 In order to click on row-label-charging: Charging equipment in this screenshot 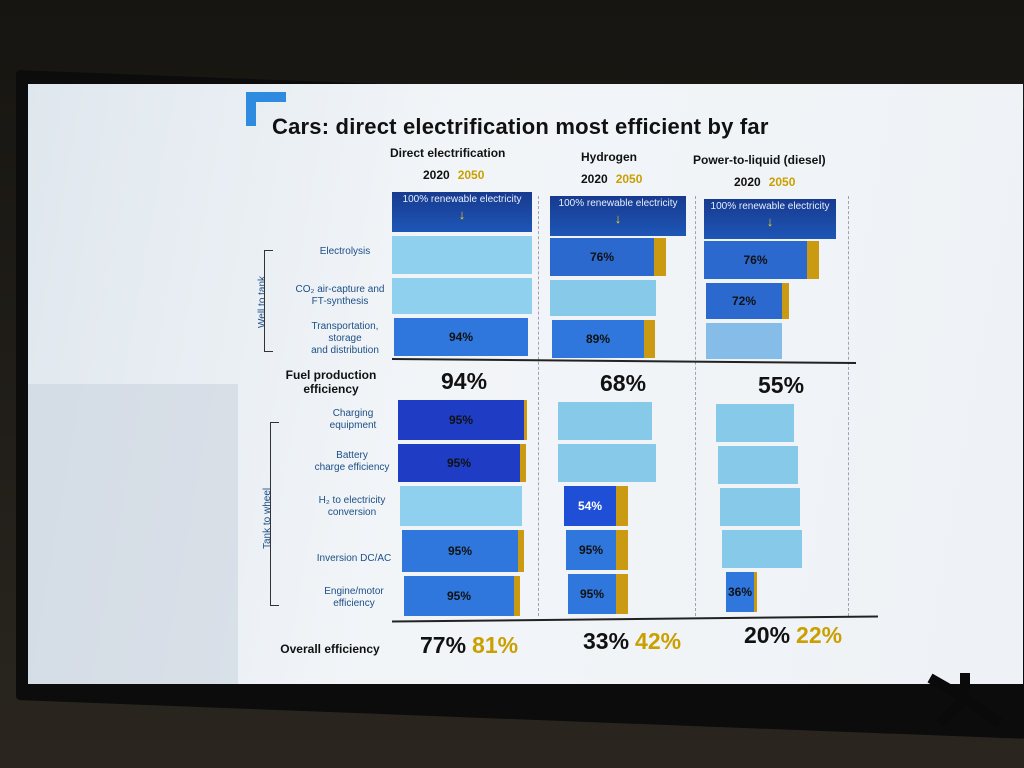, I will do `click(353, 419)`.